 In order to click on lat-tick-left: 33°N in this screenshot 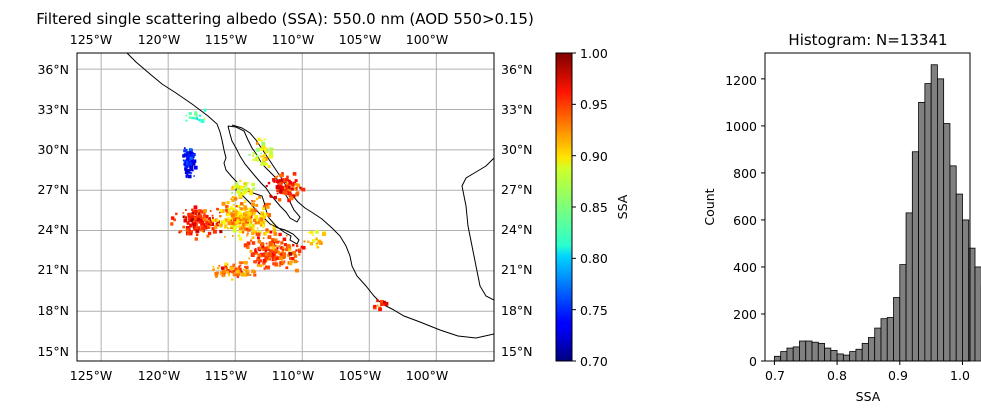, I will do `click(53, 109)`.